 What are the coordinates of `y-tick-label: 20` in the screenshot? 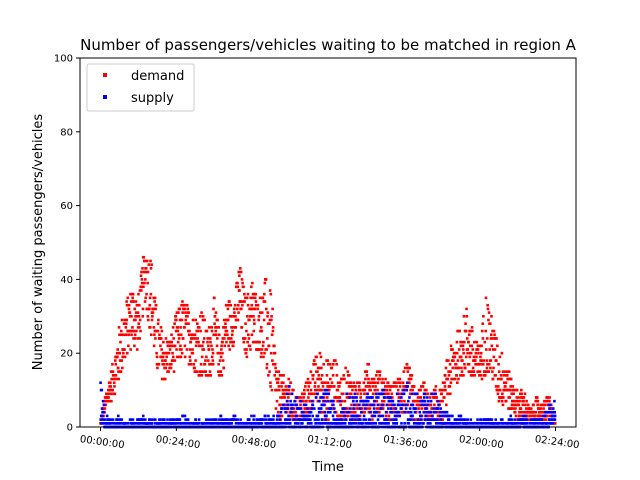 It's located at (66, 354).